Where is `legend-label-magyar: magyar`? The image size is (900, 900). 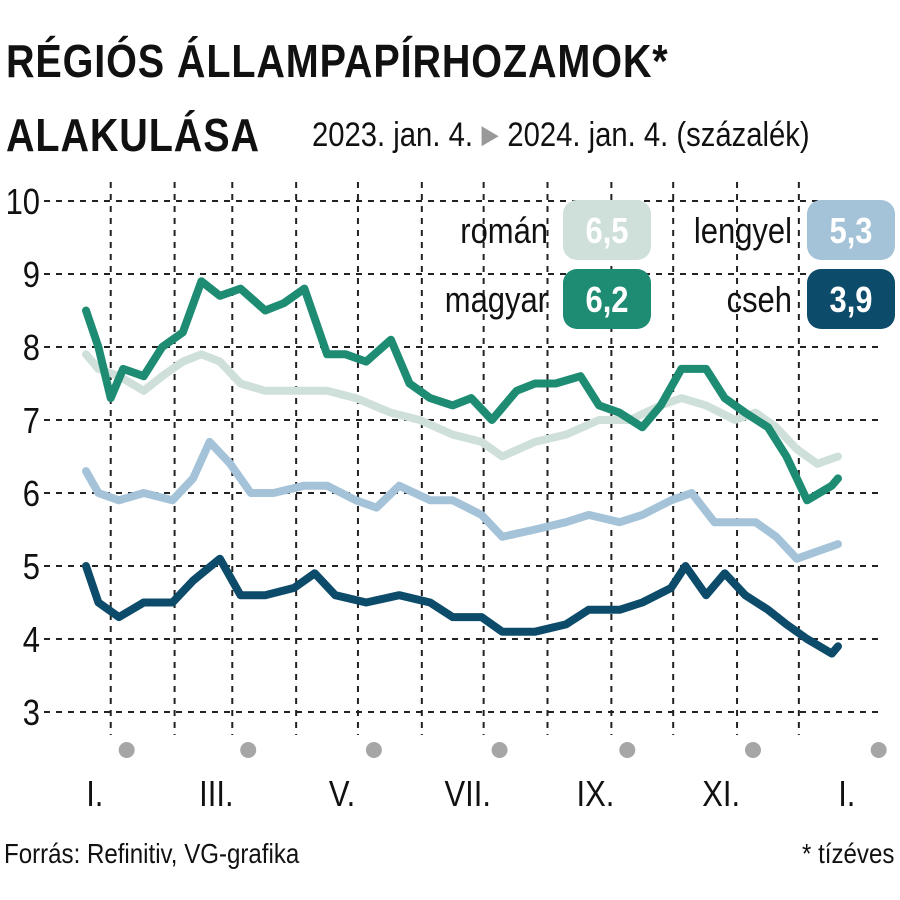 legend-label-magyar: magyar is located at coordinates (496, 301).